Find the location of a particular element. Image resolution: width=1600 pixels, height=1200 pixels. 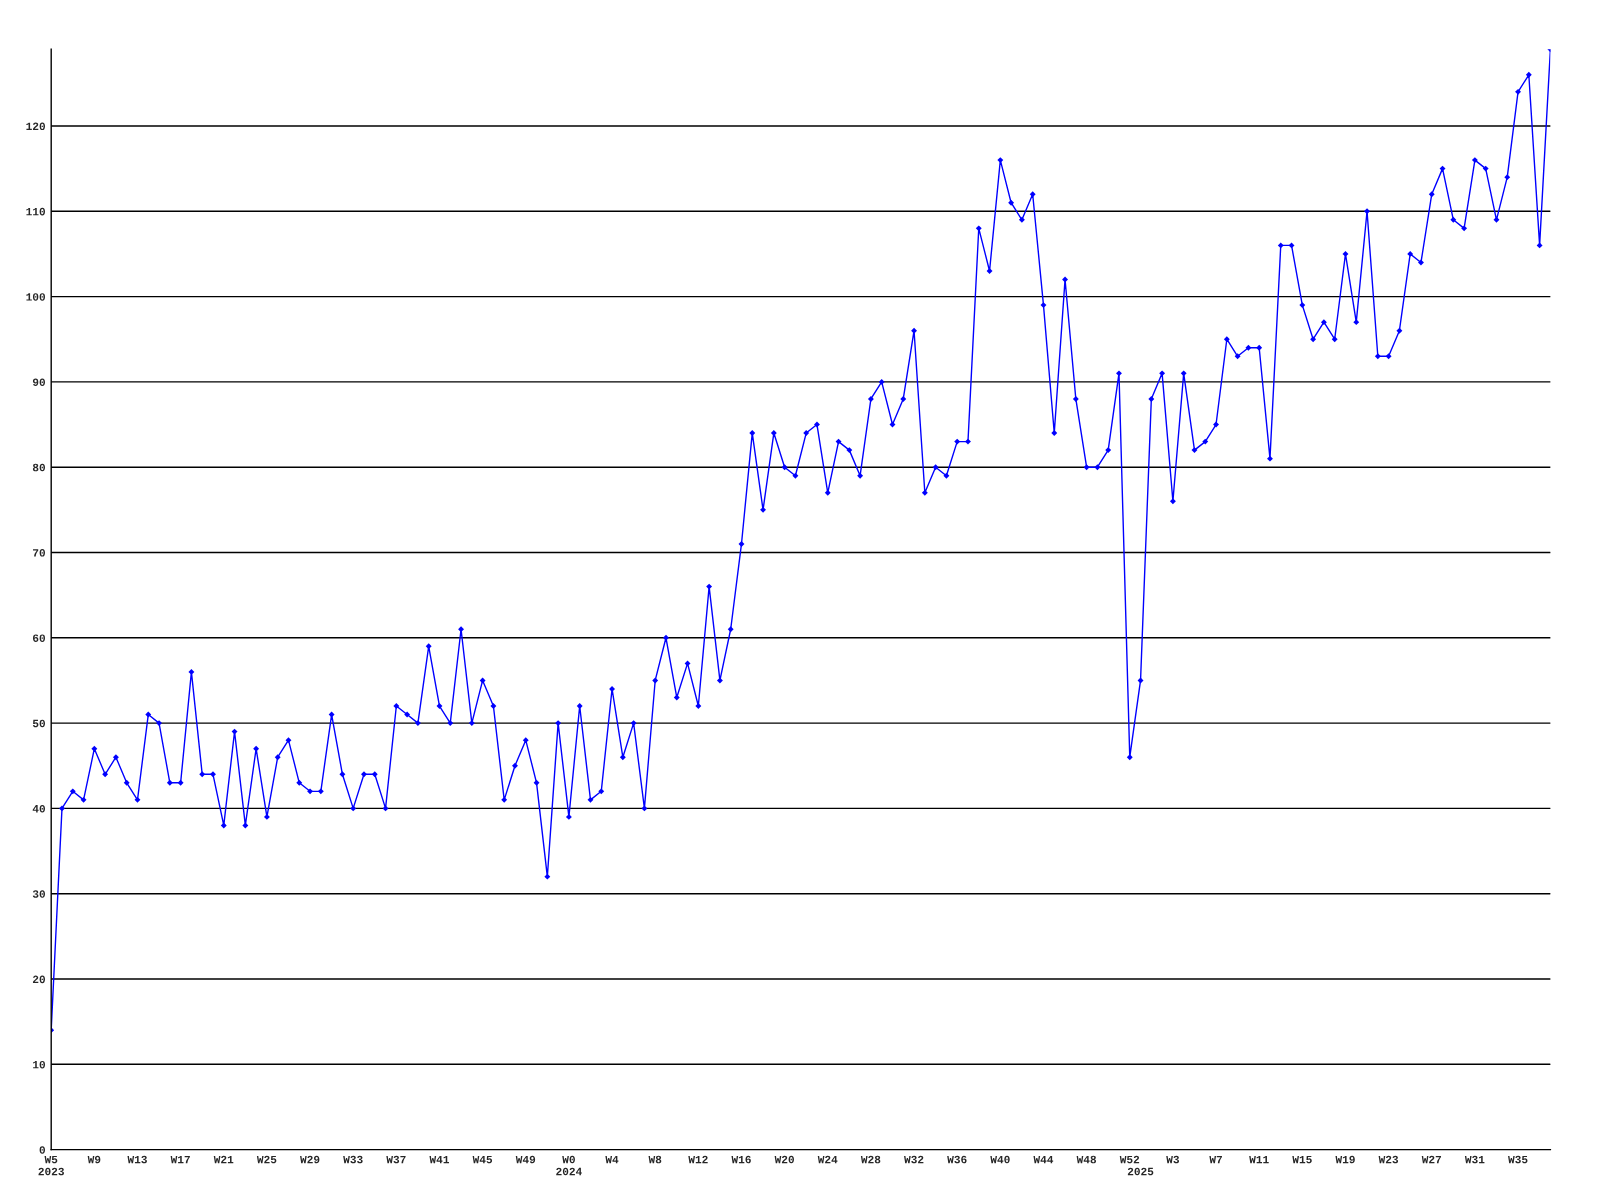

x-tick-label: W44 is located at coordinates (1043, 1159).